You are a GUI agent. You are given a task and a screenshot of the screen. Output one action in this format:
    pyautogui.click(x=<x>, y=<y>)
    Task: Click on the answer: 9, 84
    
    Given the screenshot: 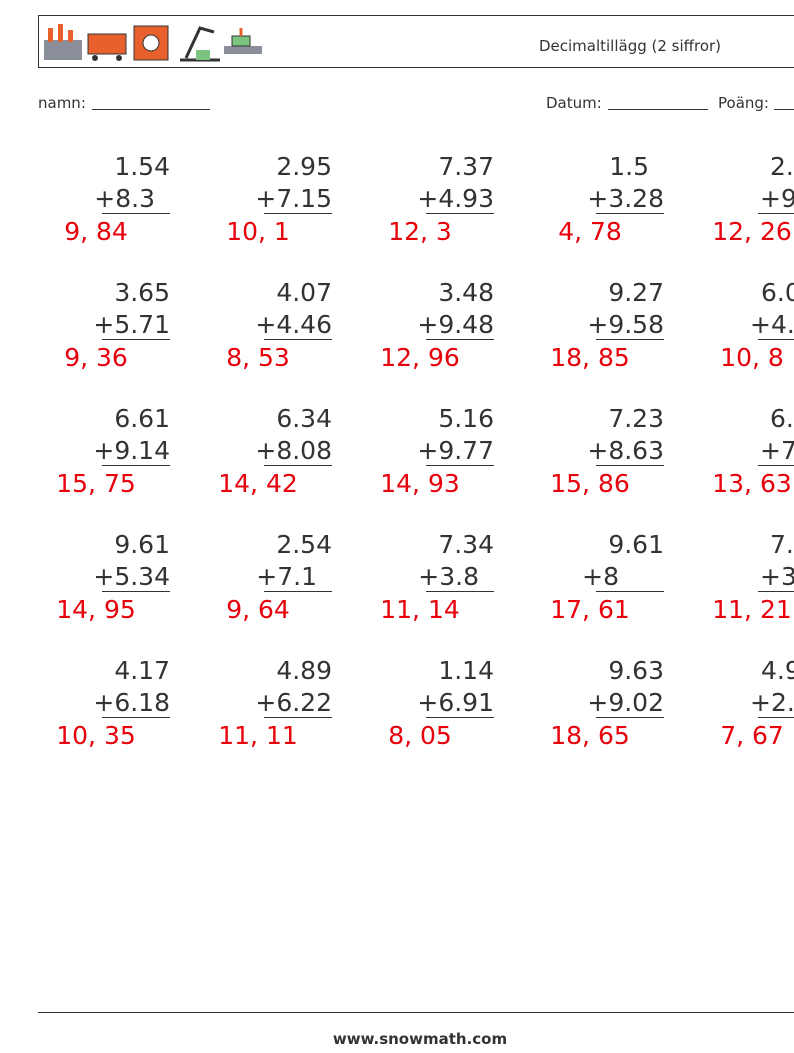 What is the action you would take?
    pyautogui.click(x=96, y=231)
    